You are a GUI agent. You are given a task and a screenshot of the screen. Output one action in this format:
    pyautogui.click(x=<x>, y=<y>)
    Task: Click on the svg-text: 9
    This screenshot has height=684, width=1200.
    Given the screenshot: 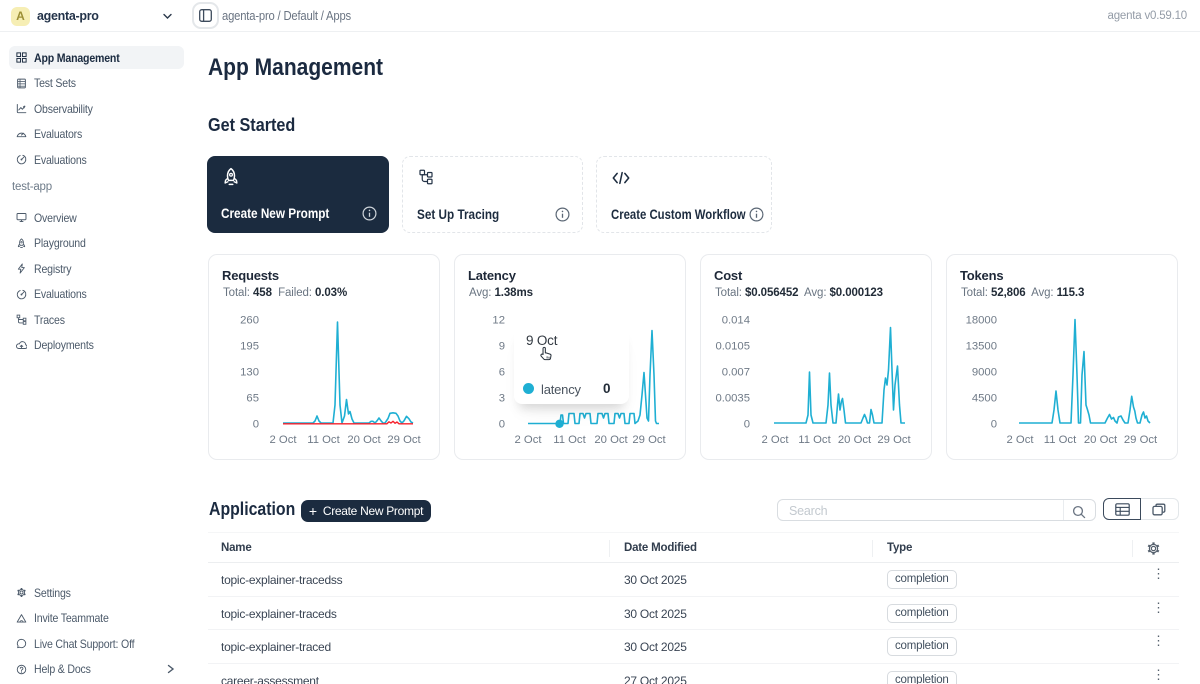 What is the action you would take?
    pyautogui.click(x=502, y=347)
    